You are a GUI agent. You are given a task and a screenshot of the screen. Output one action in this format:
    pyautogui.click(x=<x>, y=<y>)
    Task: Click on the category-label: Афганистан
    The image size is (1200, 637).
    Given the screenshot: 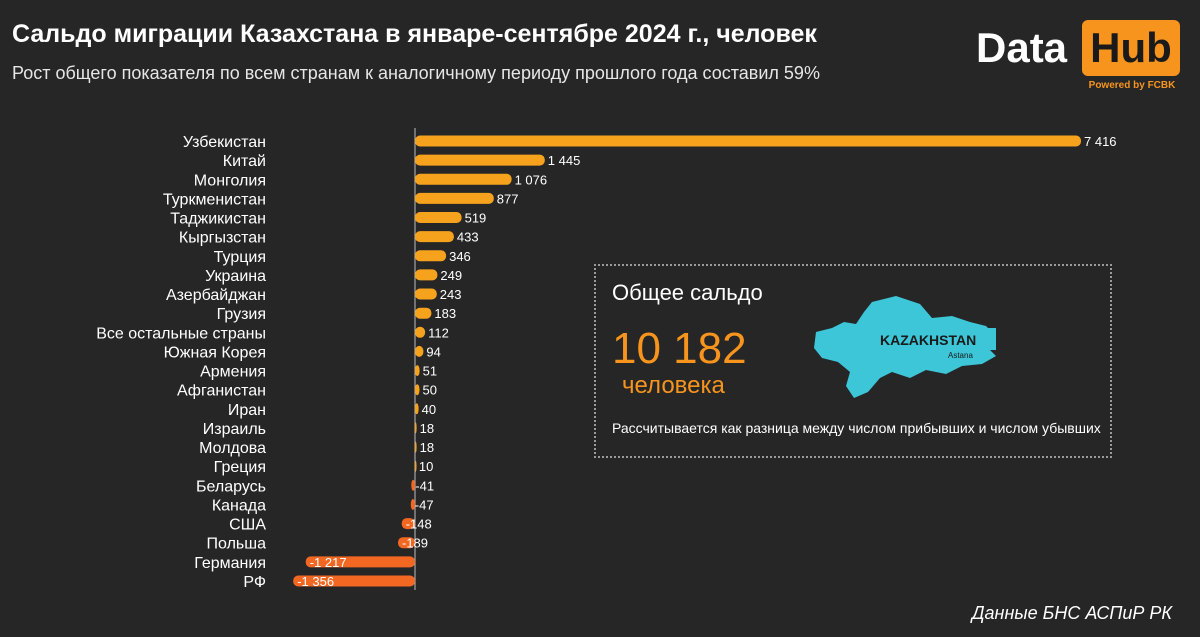 What is the action you would take?
    pyautogui.click(x=221, y=391)
    